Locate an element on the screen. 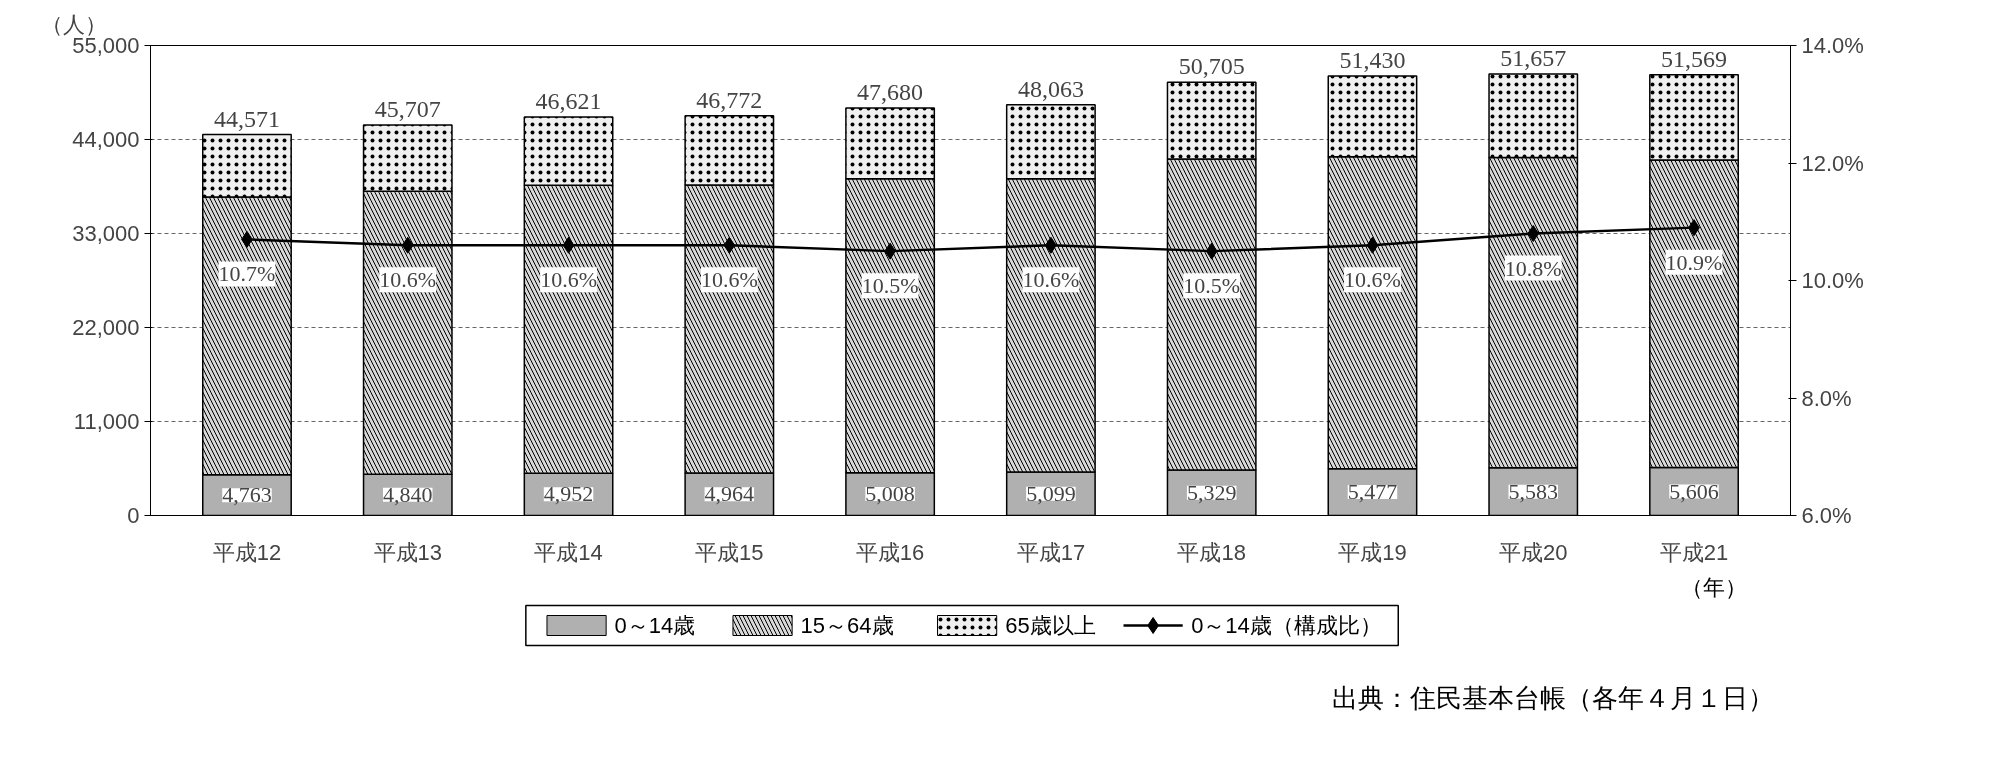 This screenshot has width=1993, height=768. x-tick-label: 平成13 is located at coordinates (407, 552).